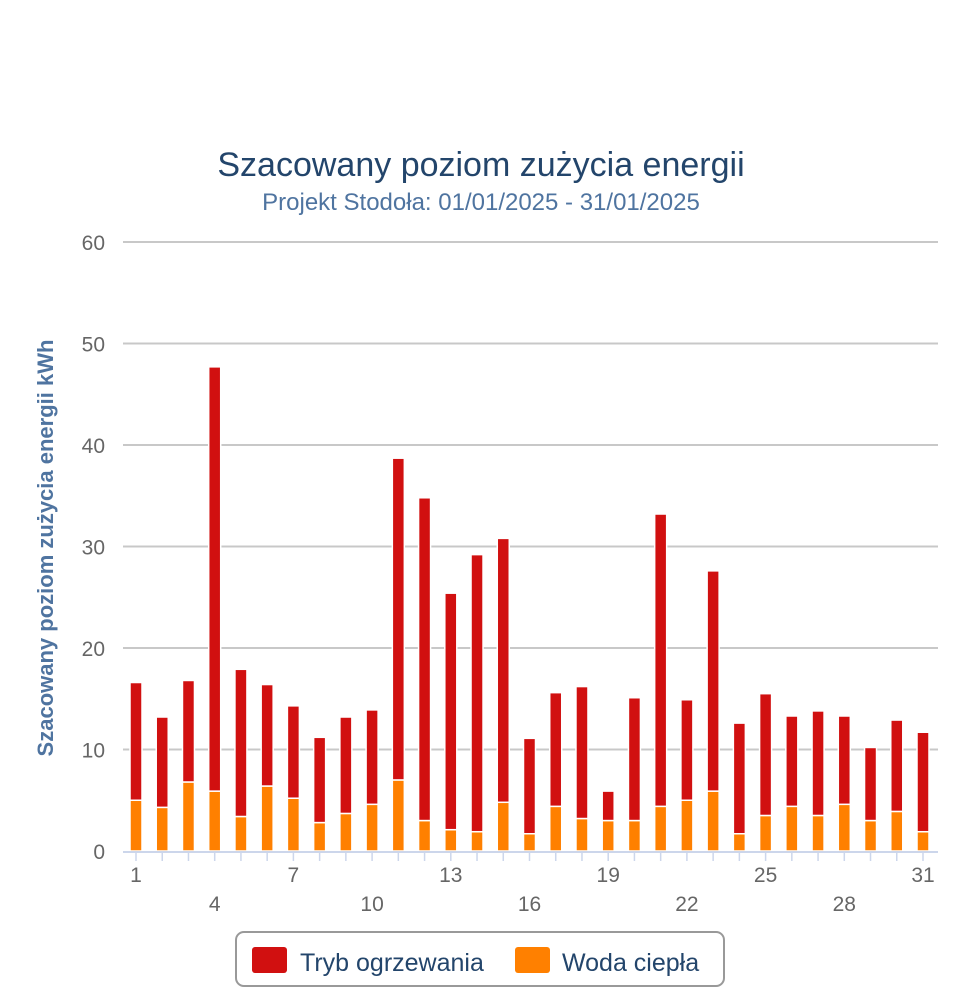 The width and height of the screenshot is (960, 999). Describe the element at coordinates (269, 960) in the screenshot. I see `legend-swatch-heating` at that location.